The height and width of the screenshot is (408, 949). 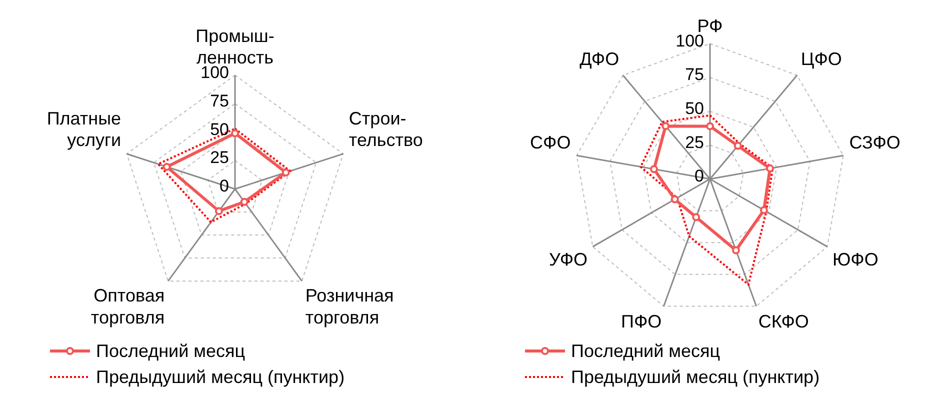 What do you see at coordinates (385, 129) in the screenshot?
I see `spoke-label: Строи- тельство` at bounding box center [385, 129].